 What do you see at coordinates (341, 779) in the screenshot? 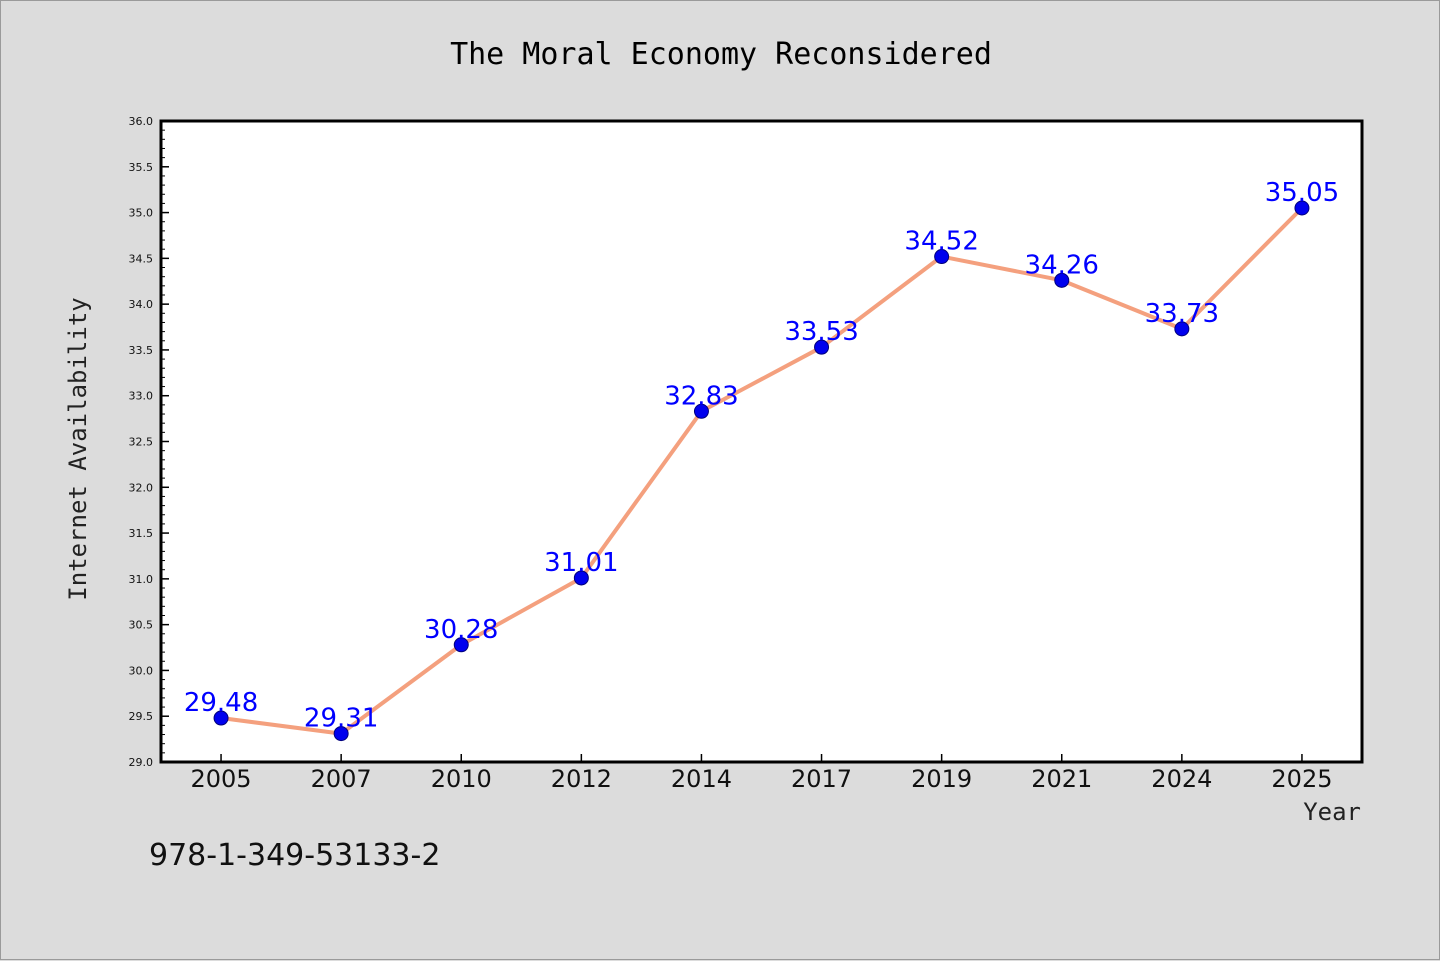
I see `x-tick-label: 2007` at bounding box center [341, 779].